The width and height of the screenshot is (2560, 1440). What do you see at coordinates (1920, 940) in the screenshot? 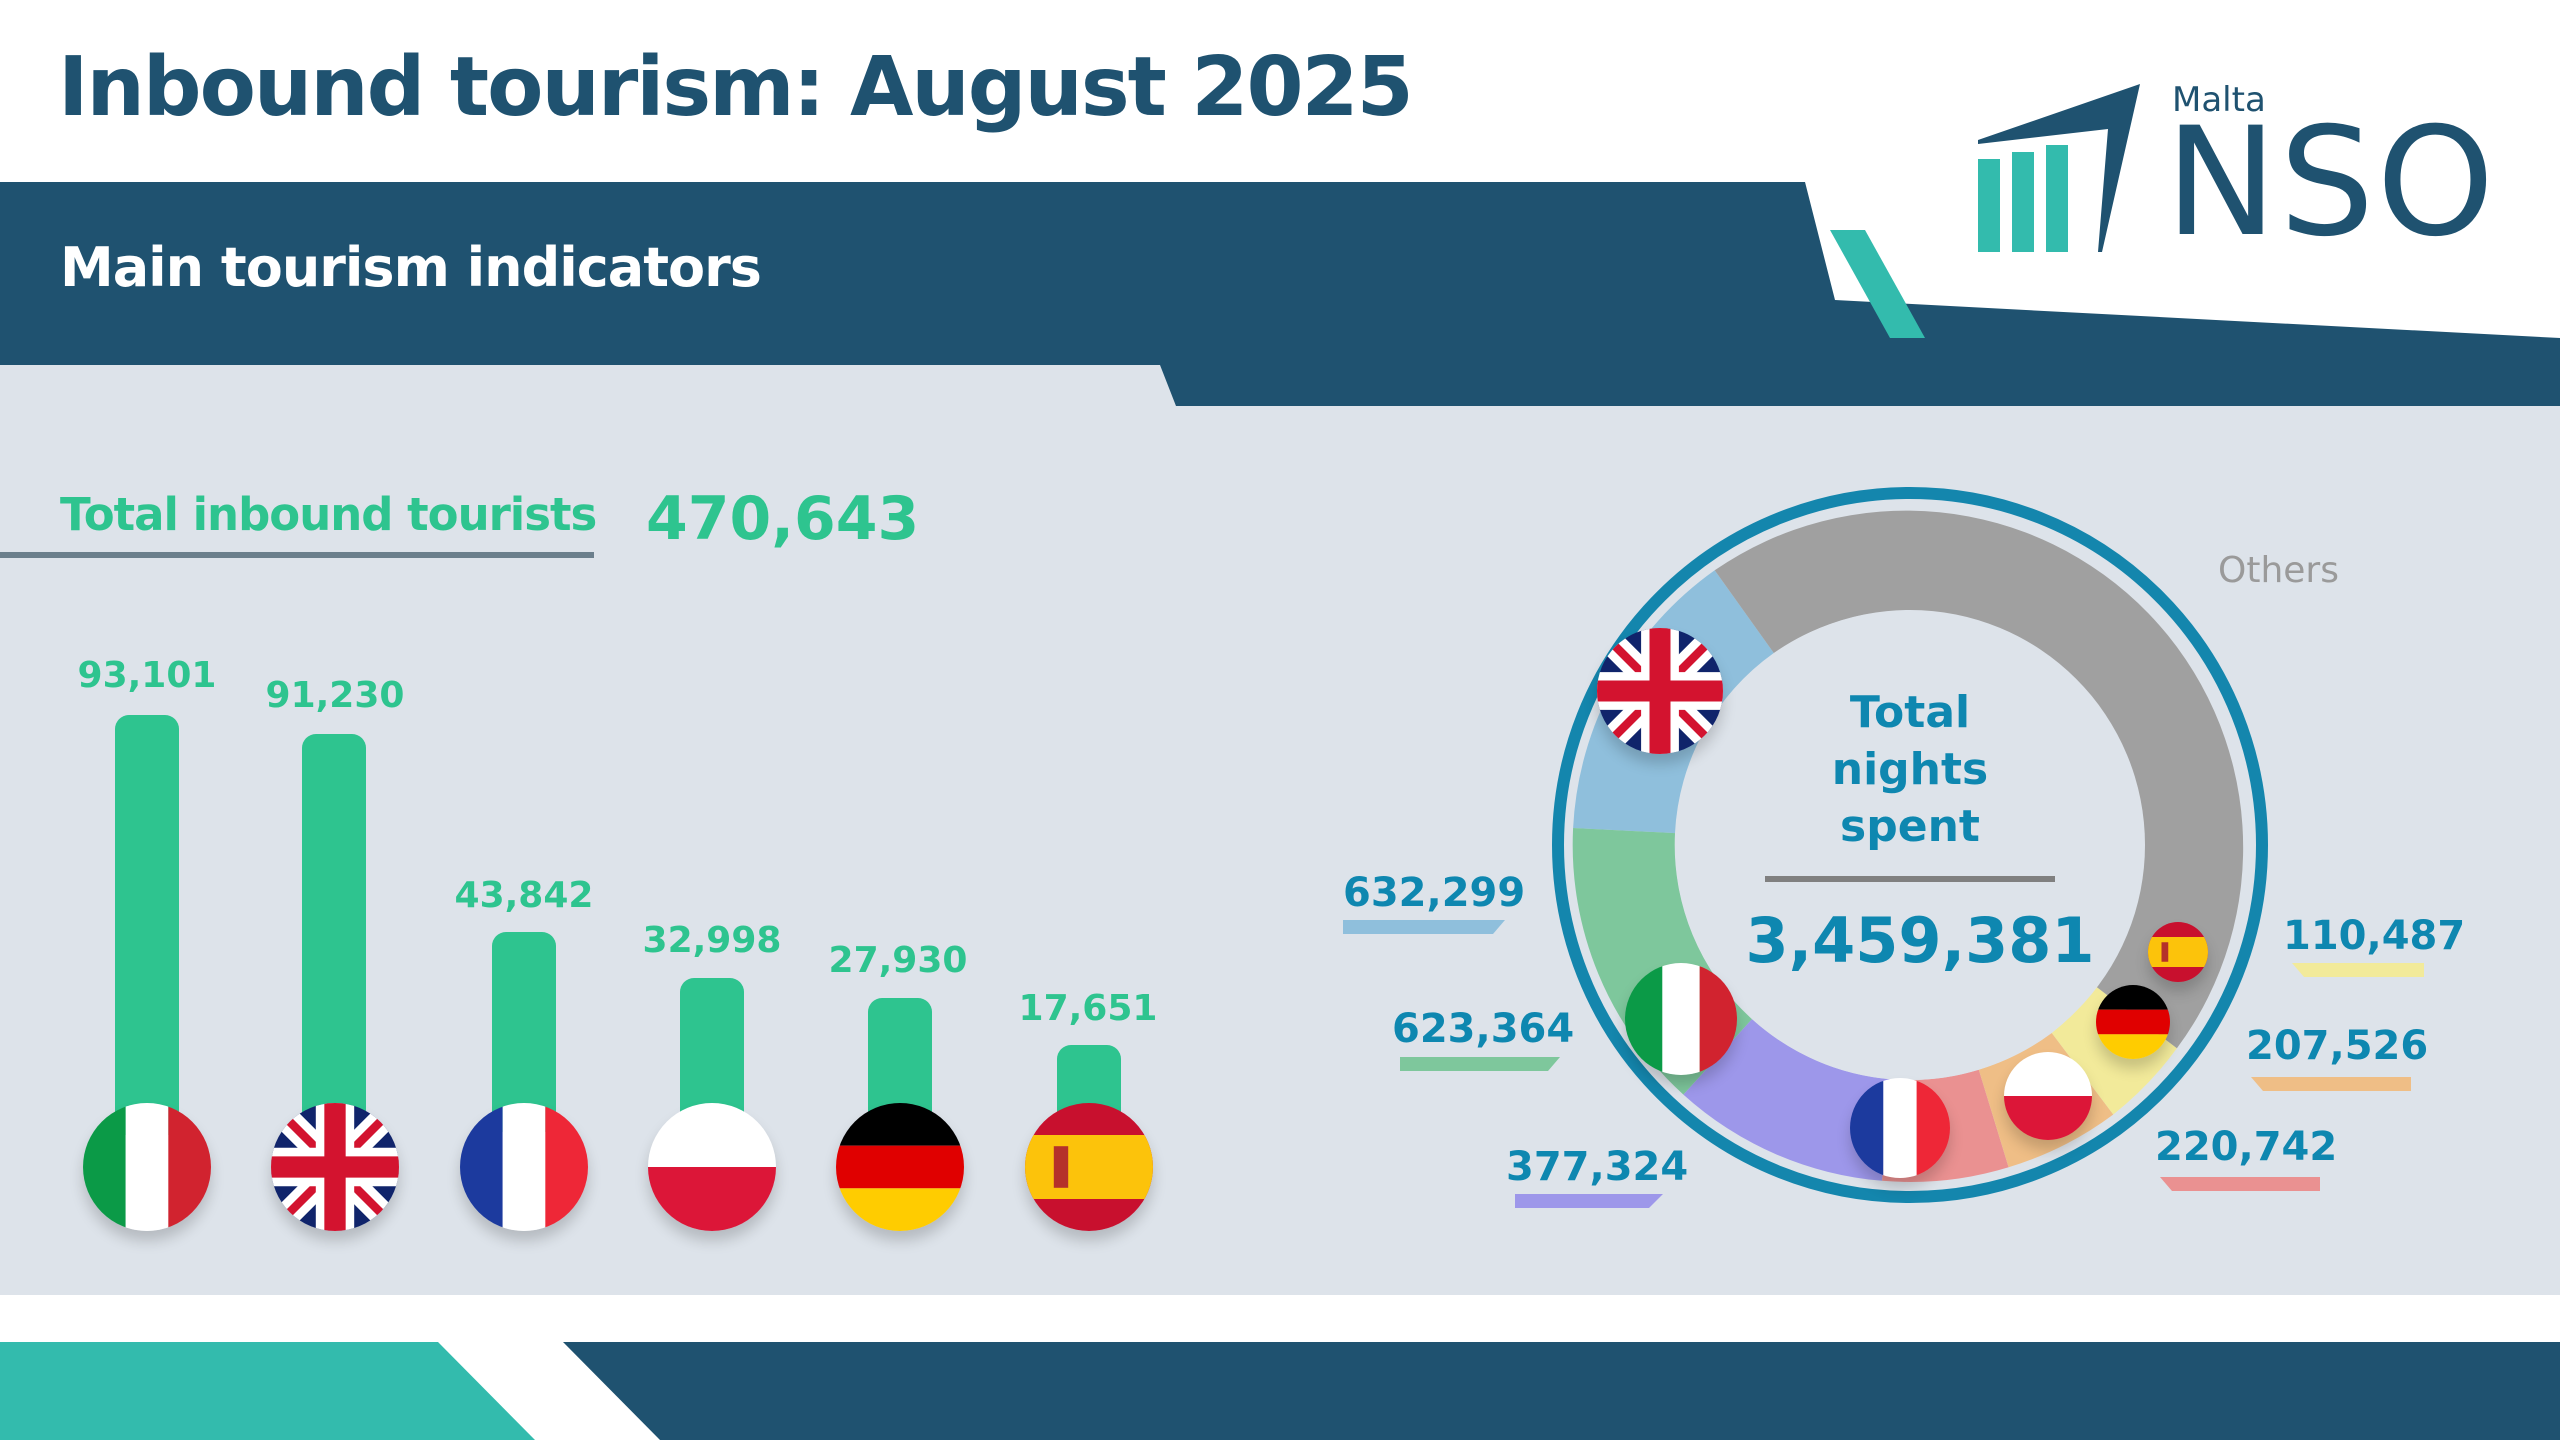
I see `nights-total-value: 3,459,381` at bounding box center [1920, 940].